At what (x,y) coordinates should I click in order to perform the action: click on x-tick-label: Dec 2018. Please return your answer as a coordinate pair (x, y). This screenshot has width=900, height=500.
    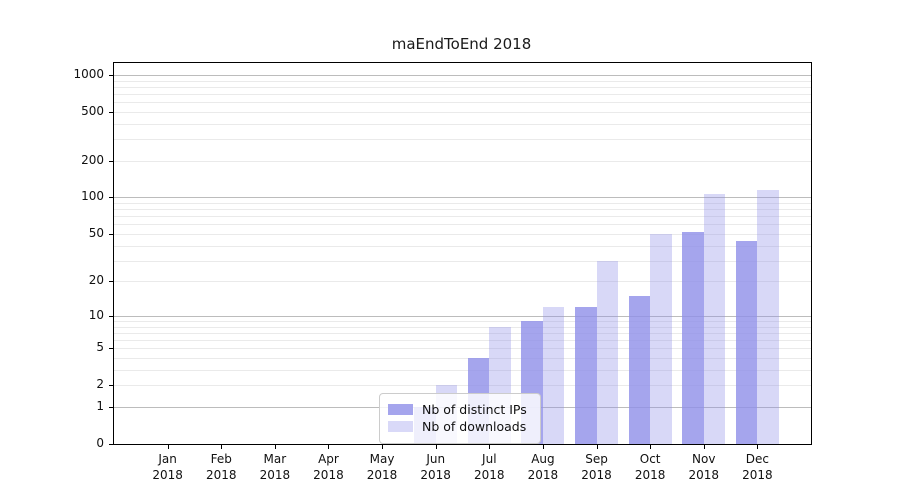
    Looking at the image, I should click on (757, 467).